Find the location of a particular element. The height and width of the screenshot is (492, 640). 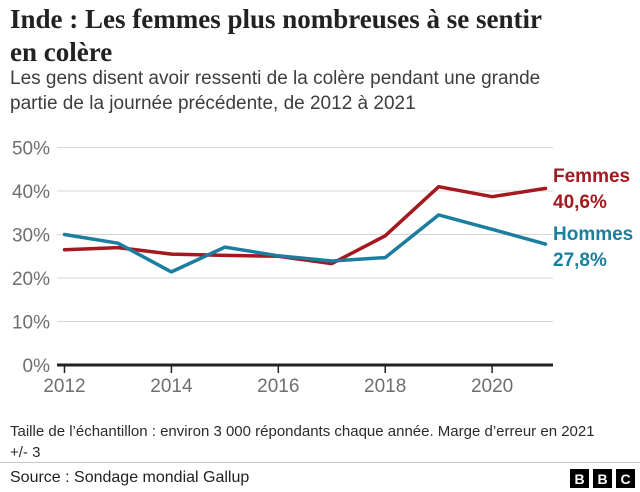

x-tick-label: 2012 is located at coordinates (64, 386).